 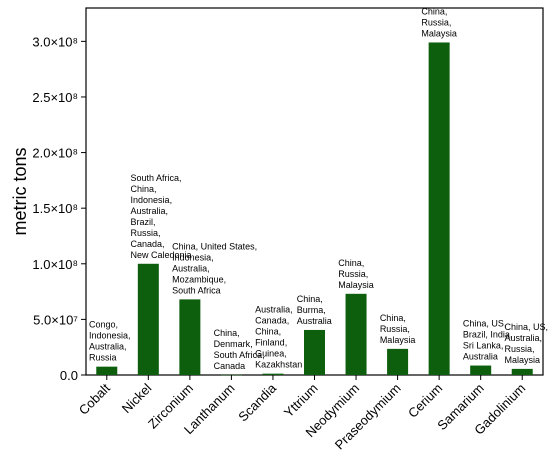 What do you see at coordinates (522, 371) in the screenshot?
I see `bar-gadolinium` at bounding box center [522, 371].